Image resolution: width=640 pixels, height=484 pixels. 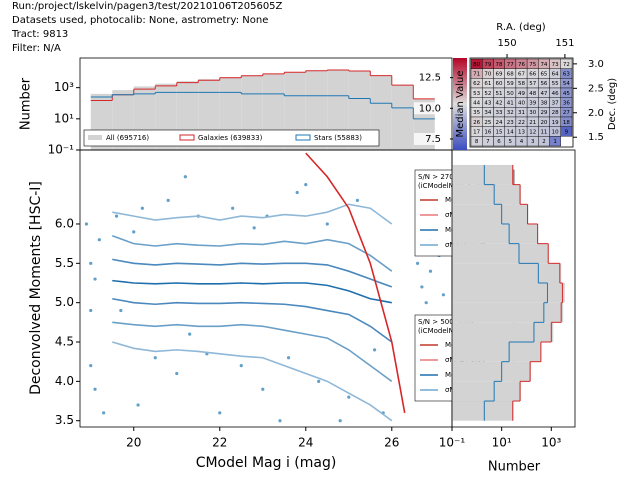 I want to click on cell-label: 41, so click(x=510, y=104).